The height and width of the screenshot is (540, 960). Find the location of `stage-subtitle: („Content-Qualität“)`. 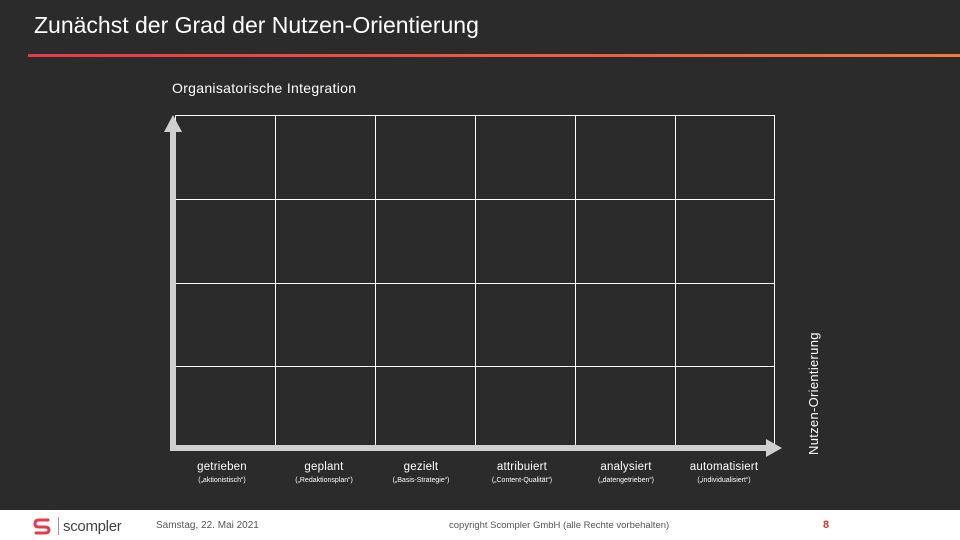

stage-subtitle: („Content-Qualität“) is located at coordinates (522, 480).